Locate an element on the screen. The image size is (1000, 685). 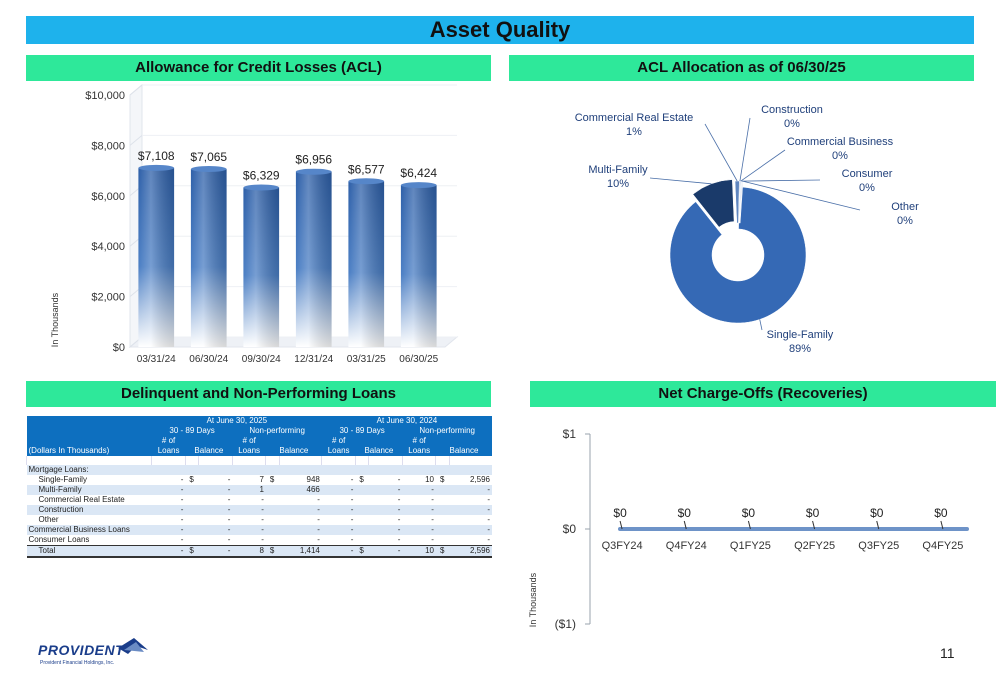
bar-data-label: $6,424 is located at coordinates (418, 173).